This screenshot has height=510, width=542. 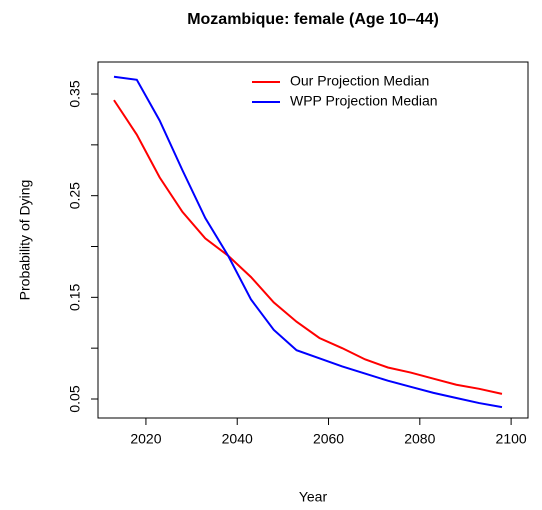 I want to click on y-tick-label: 0.15, so click(x=75, y=296).